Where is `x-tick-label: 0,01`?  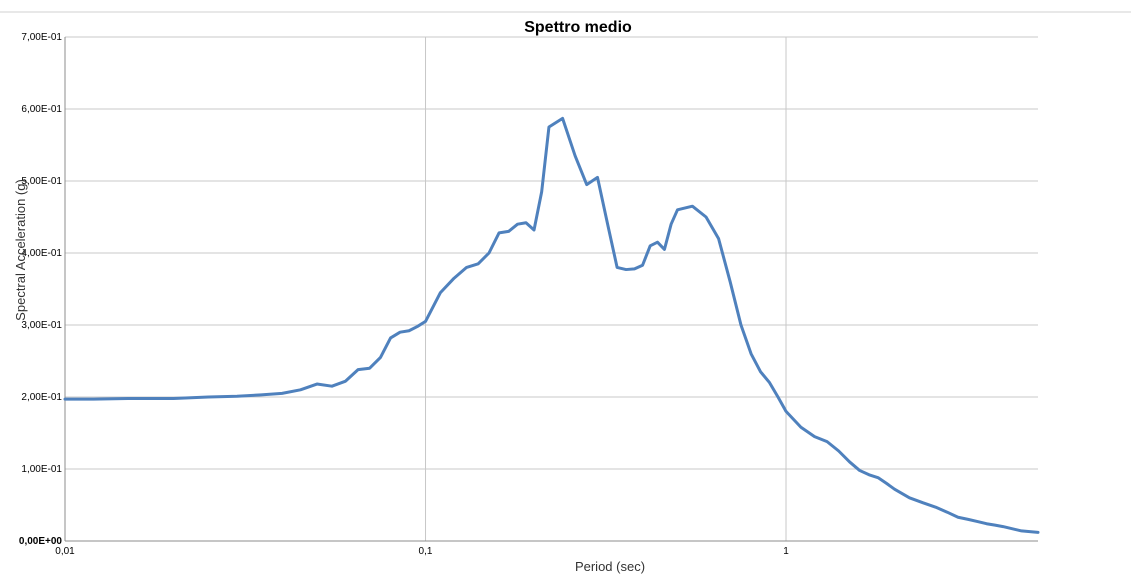
x-tick-label: 0,01 is located at coordinates (65, 551).